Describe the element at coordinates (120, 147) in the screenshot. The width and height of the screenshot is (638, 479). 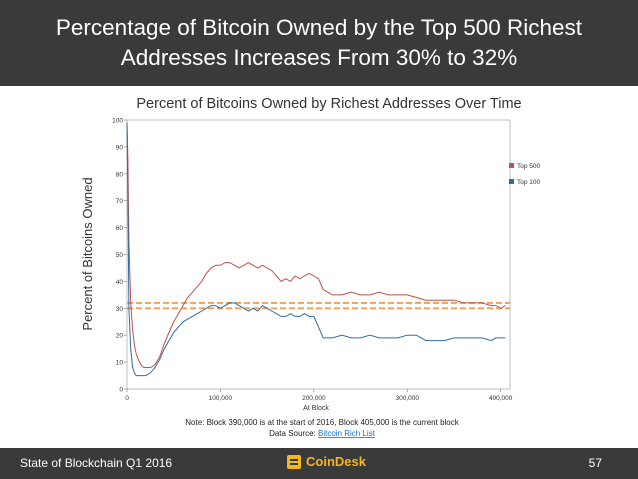
I see `y-tick-label: 90` at that location.